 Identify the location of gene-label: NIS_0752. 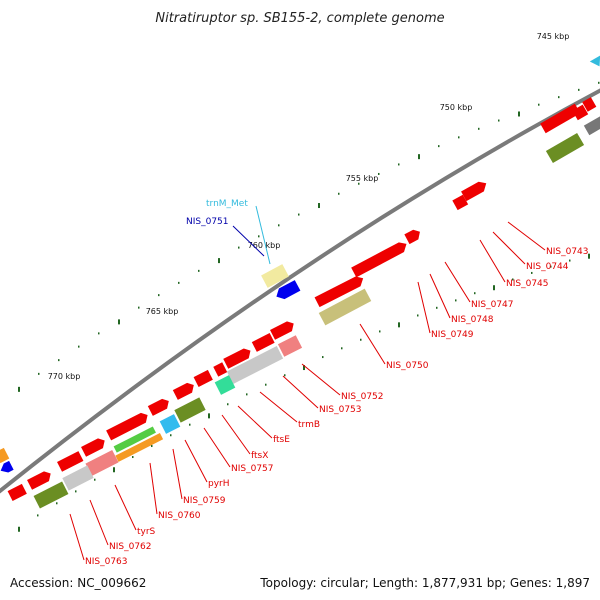
(362, 397).